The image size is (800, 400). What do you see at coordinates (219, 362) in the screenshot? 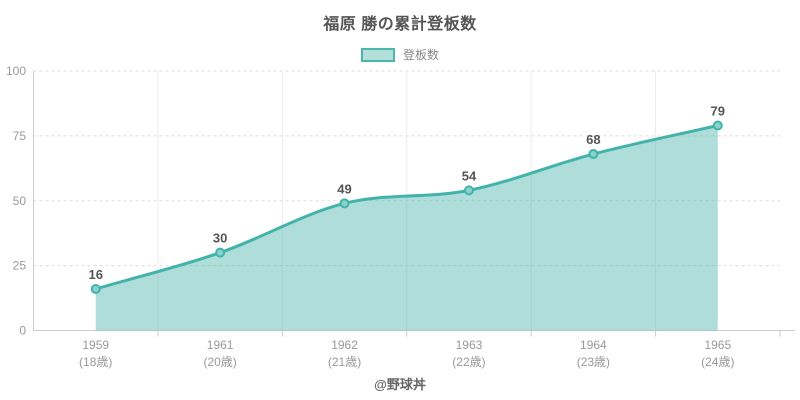
I see `x-tick-label-age: (20歳)` at bounding box center [219, 362].